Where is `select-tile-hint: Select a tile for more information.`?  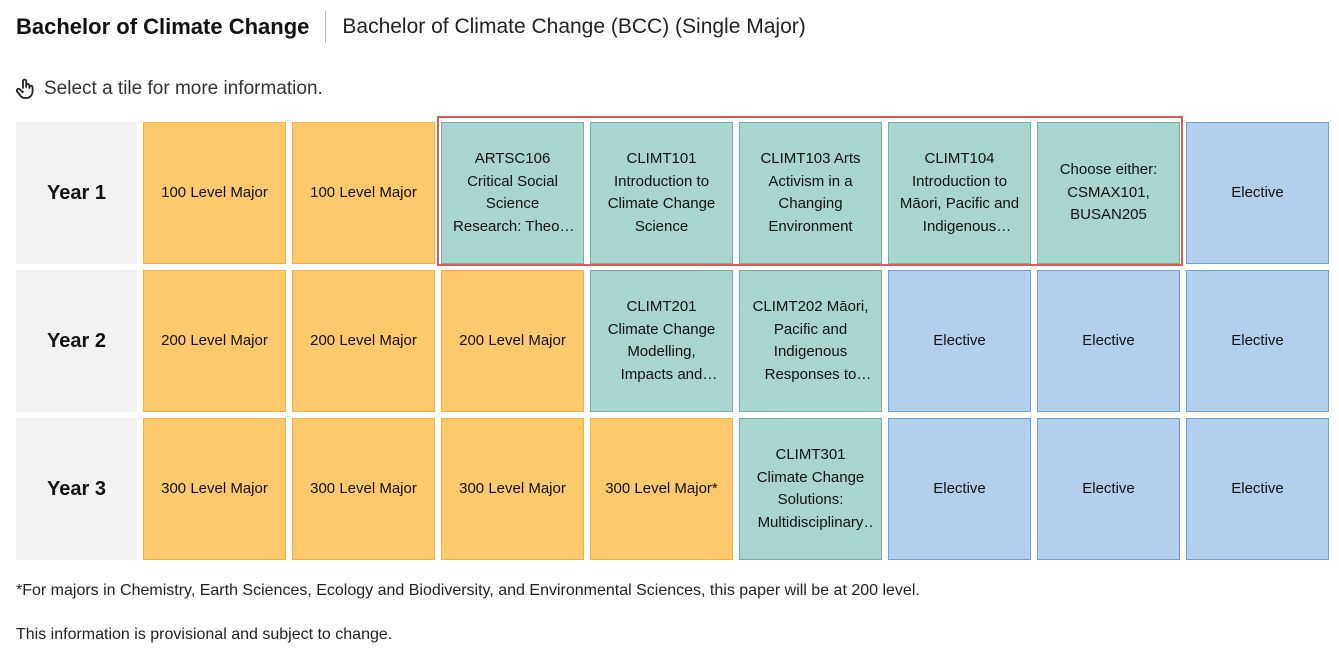 select-tile-hint: Select a tile for more information. is located at coordinates (168, 89).